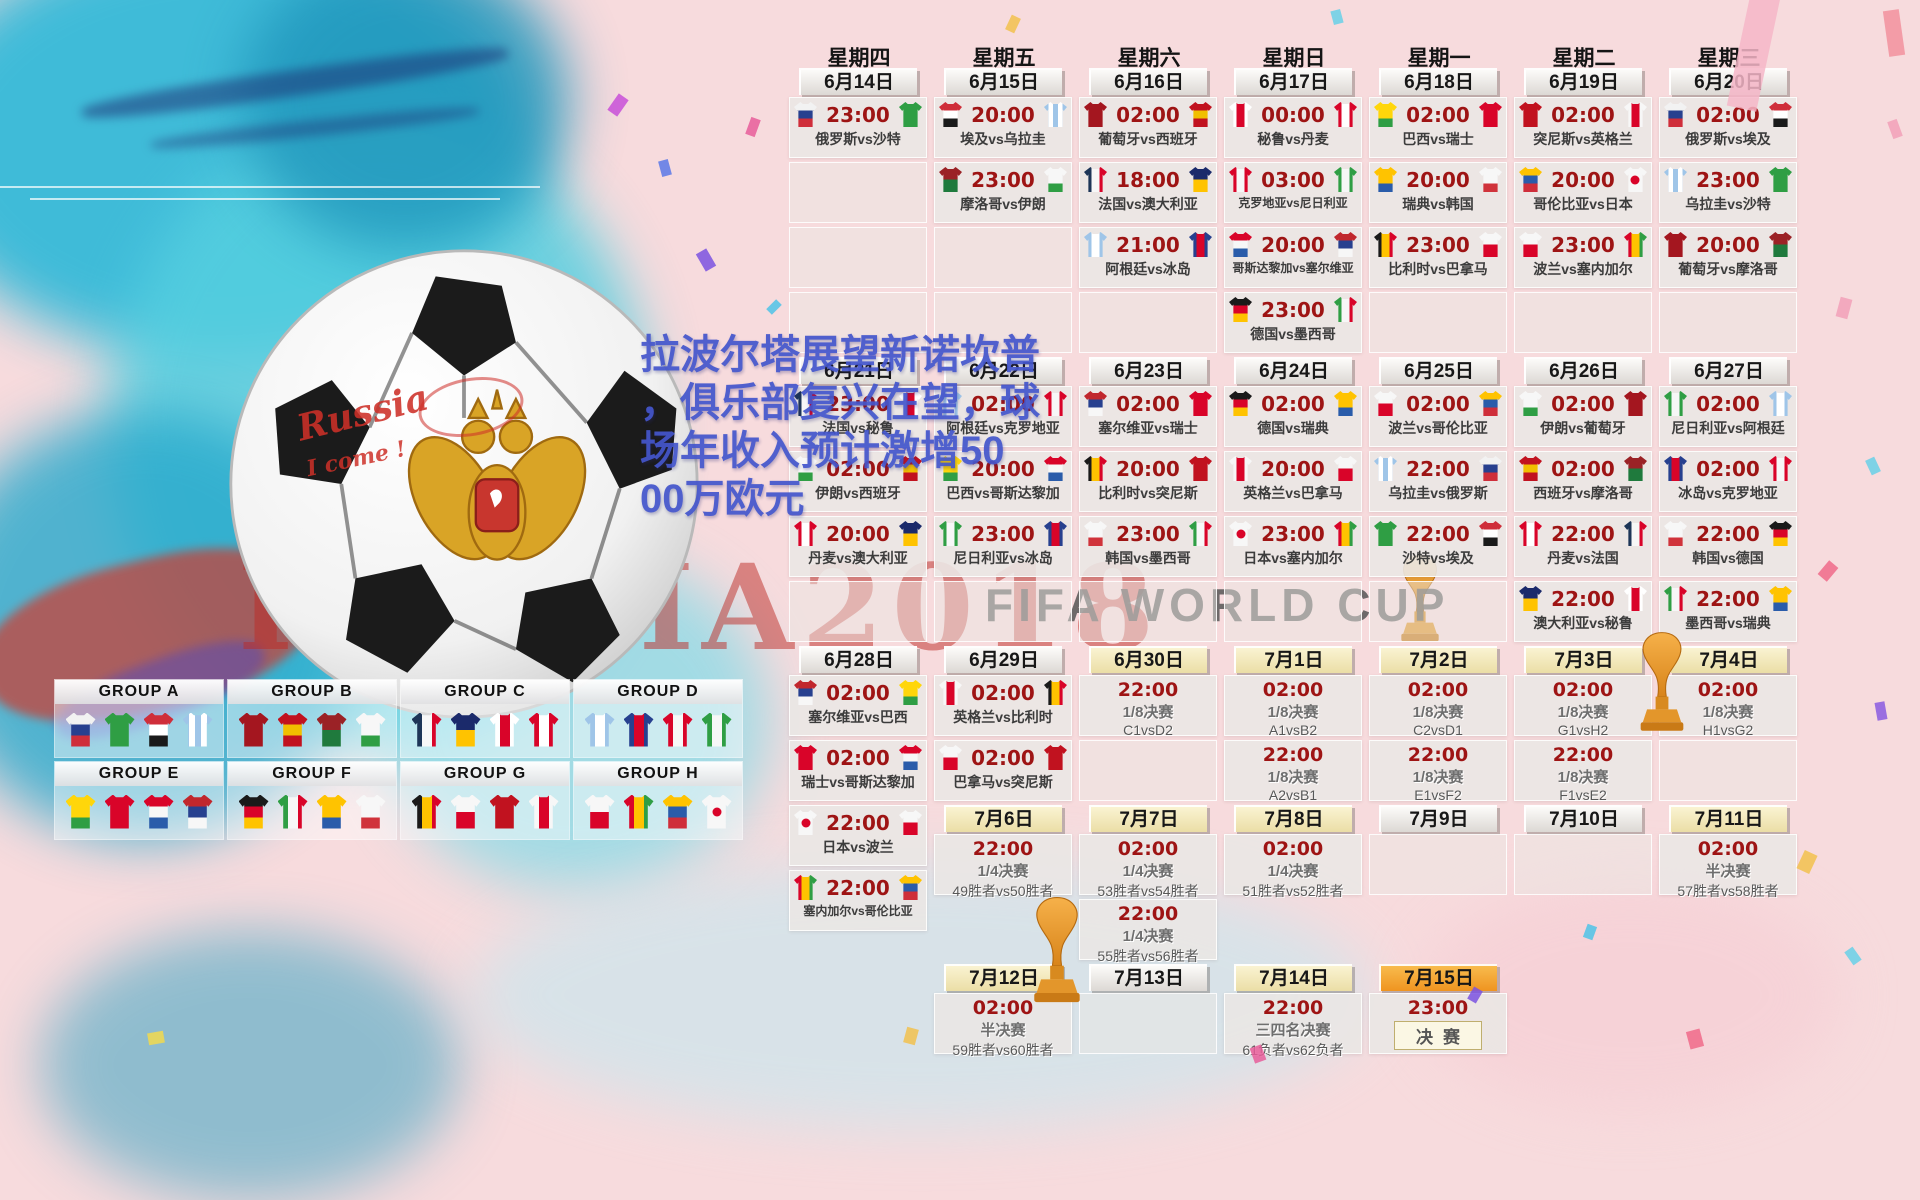 The image size is (1920, 1200). I want to click on group-label: GROUP B, so click(312, 692).